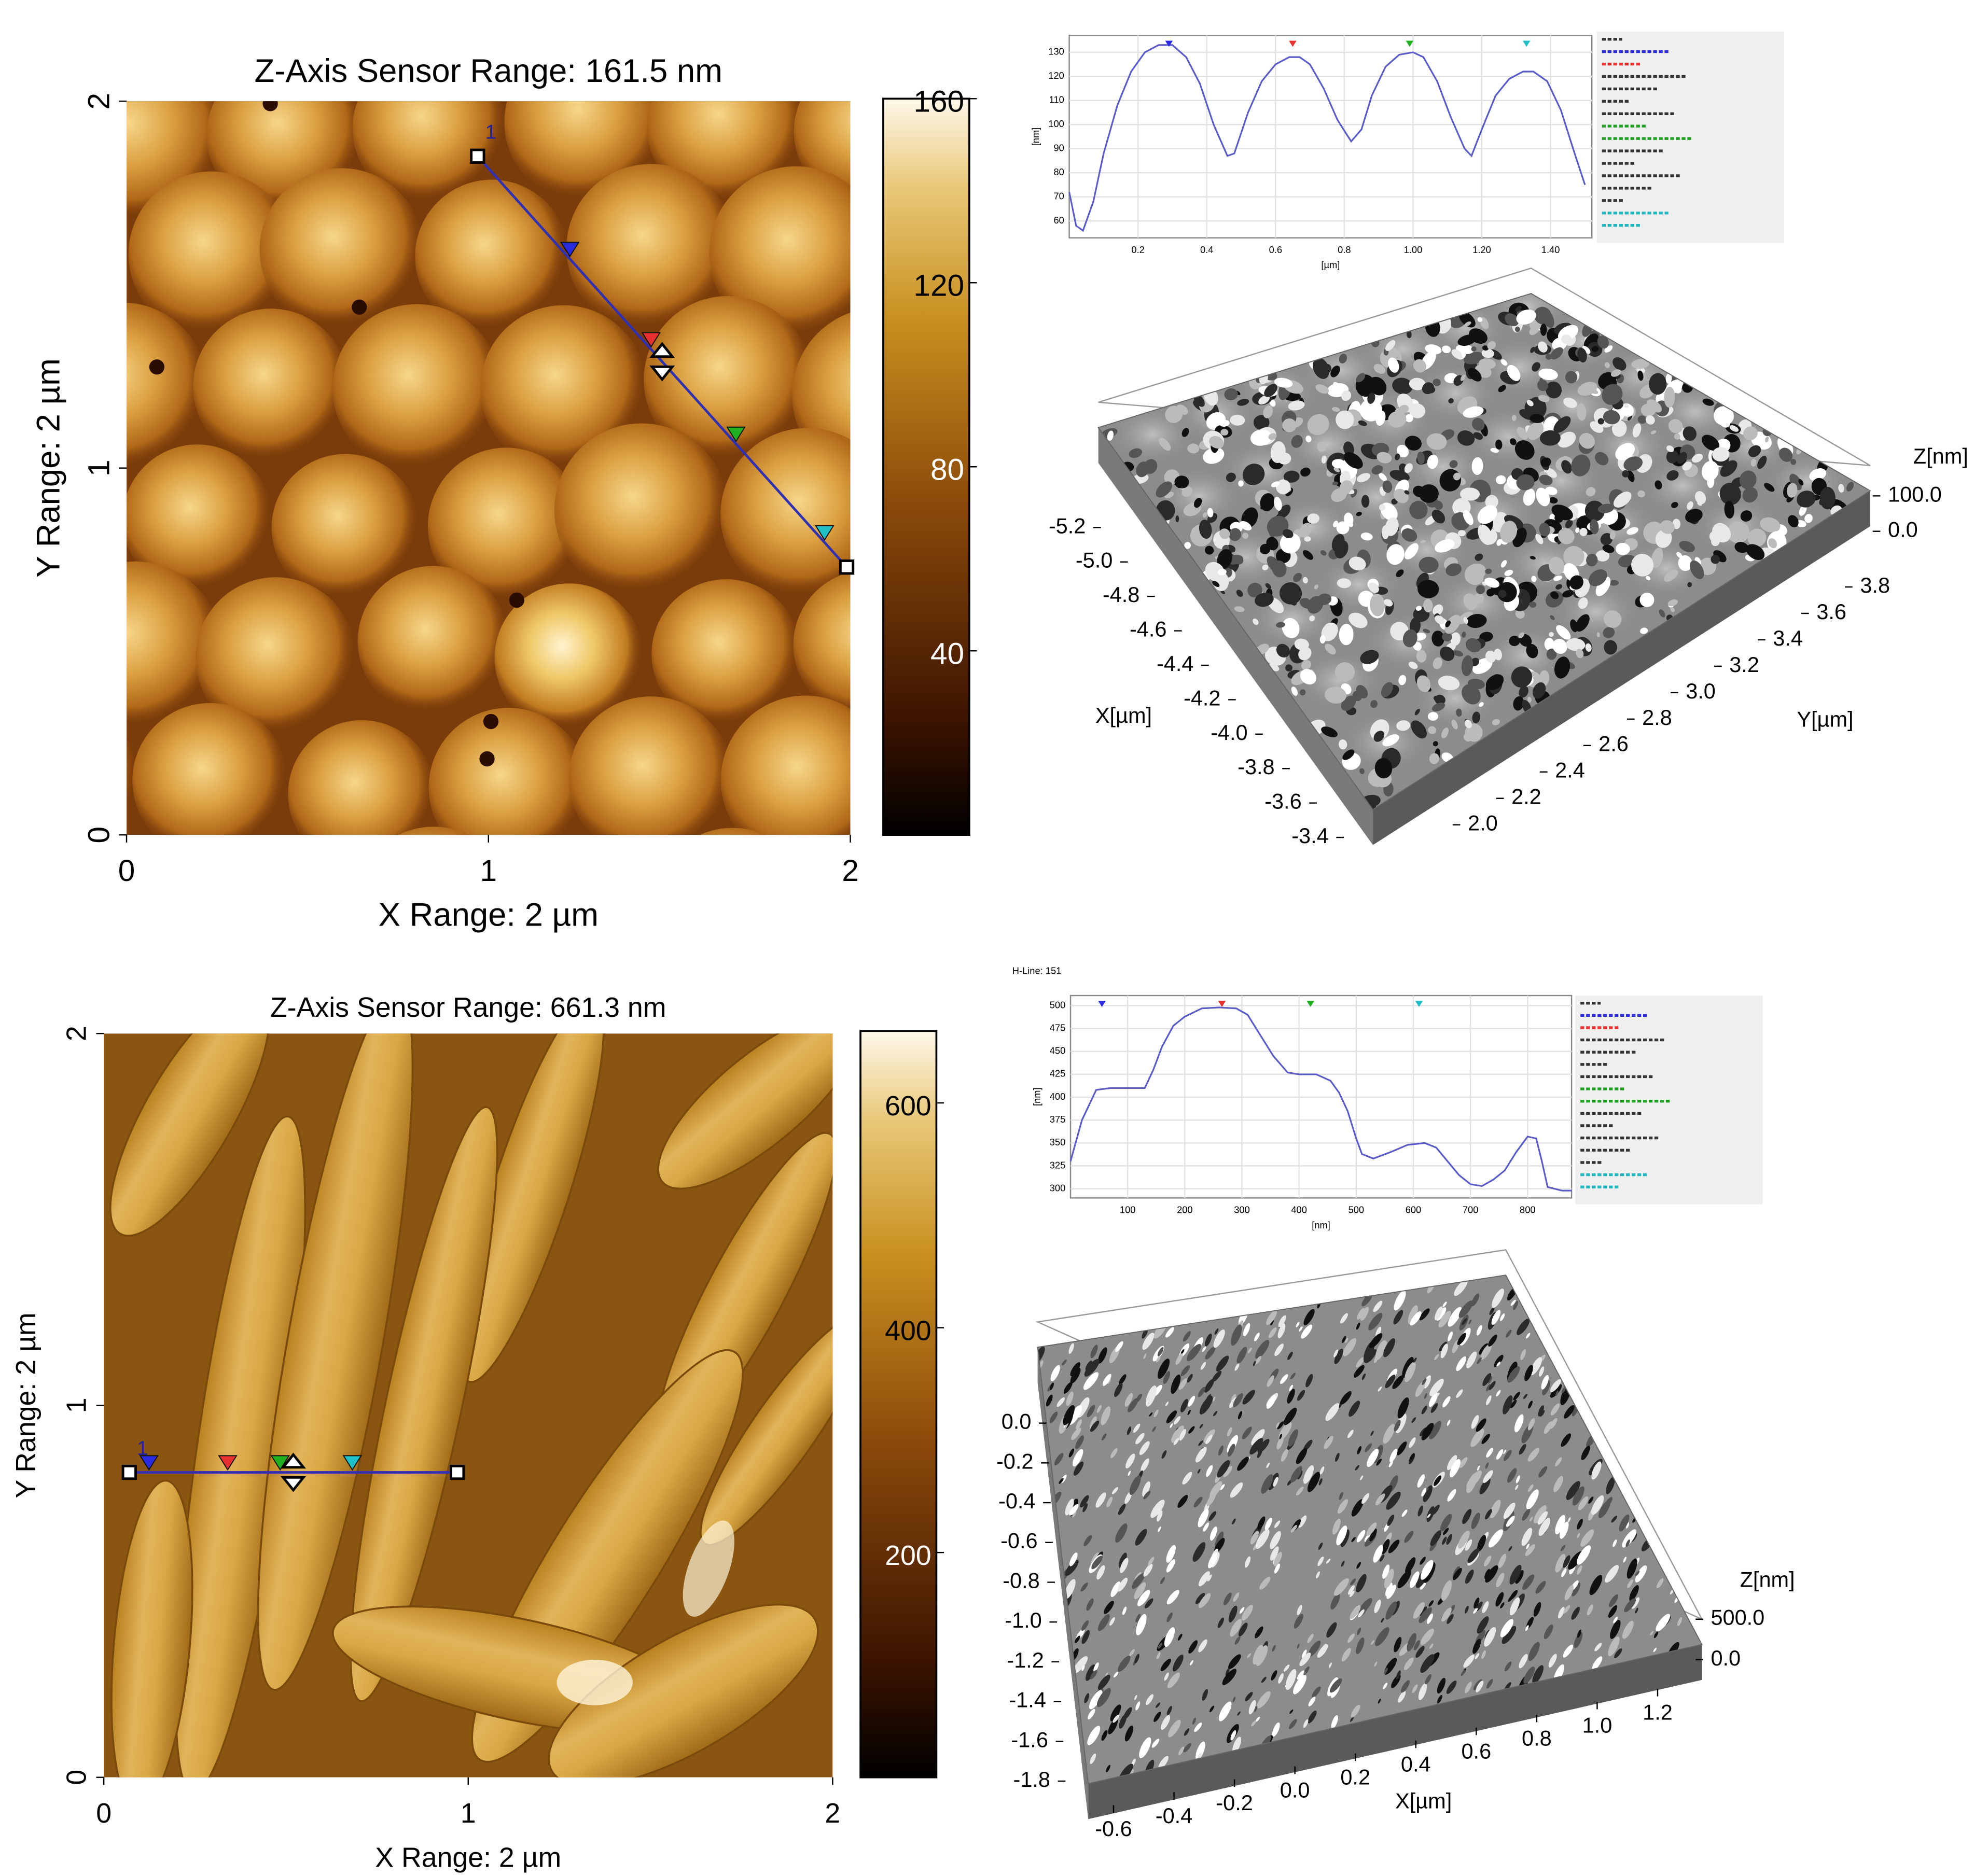 This screenshot has width=1974, height=1876. Describe the element at coordinates (1058, 1050) in the screenshot. I see `y-tick-label: 450` at that location.